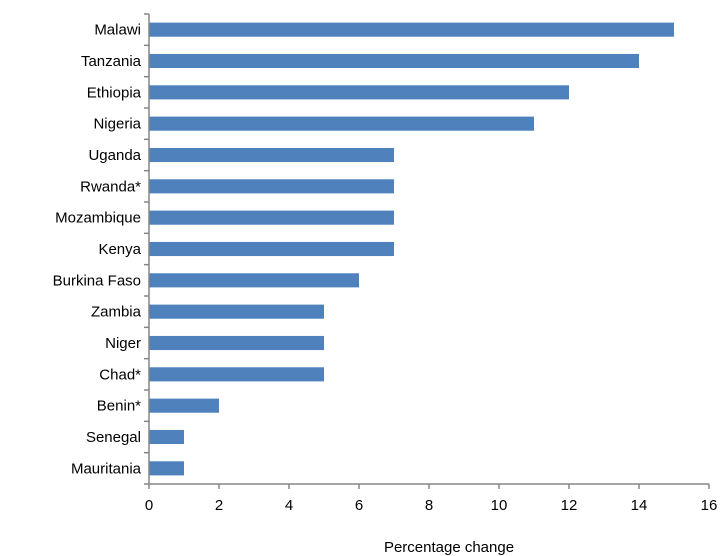  Describe the element at coordinates (110, 186) in the screenshot. I see `category-label: Rwanda*` at that location.